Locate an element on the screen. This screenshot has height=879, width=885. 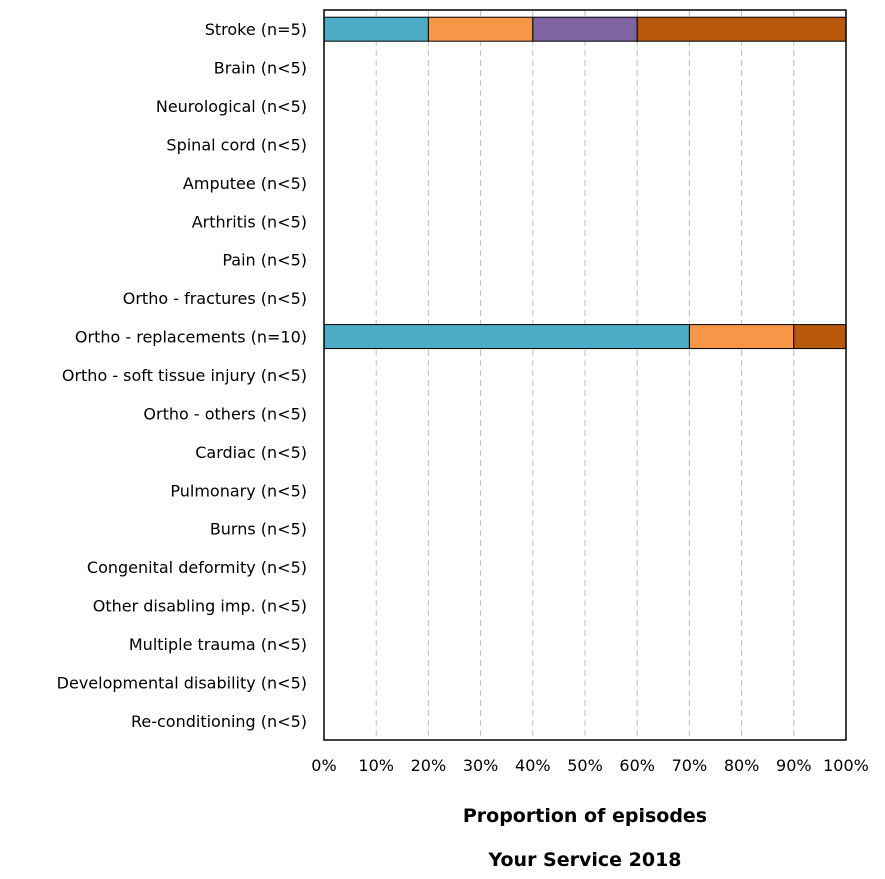
category-label: Other disabling imp. (n<5) is located at coordinates (200, 606).